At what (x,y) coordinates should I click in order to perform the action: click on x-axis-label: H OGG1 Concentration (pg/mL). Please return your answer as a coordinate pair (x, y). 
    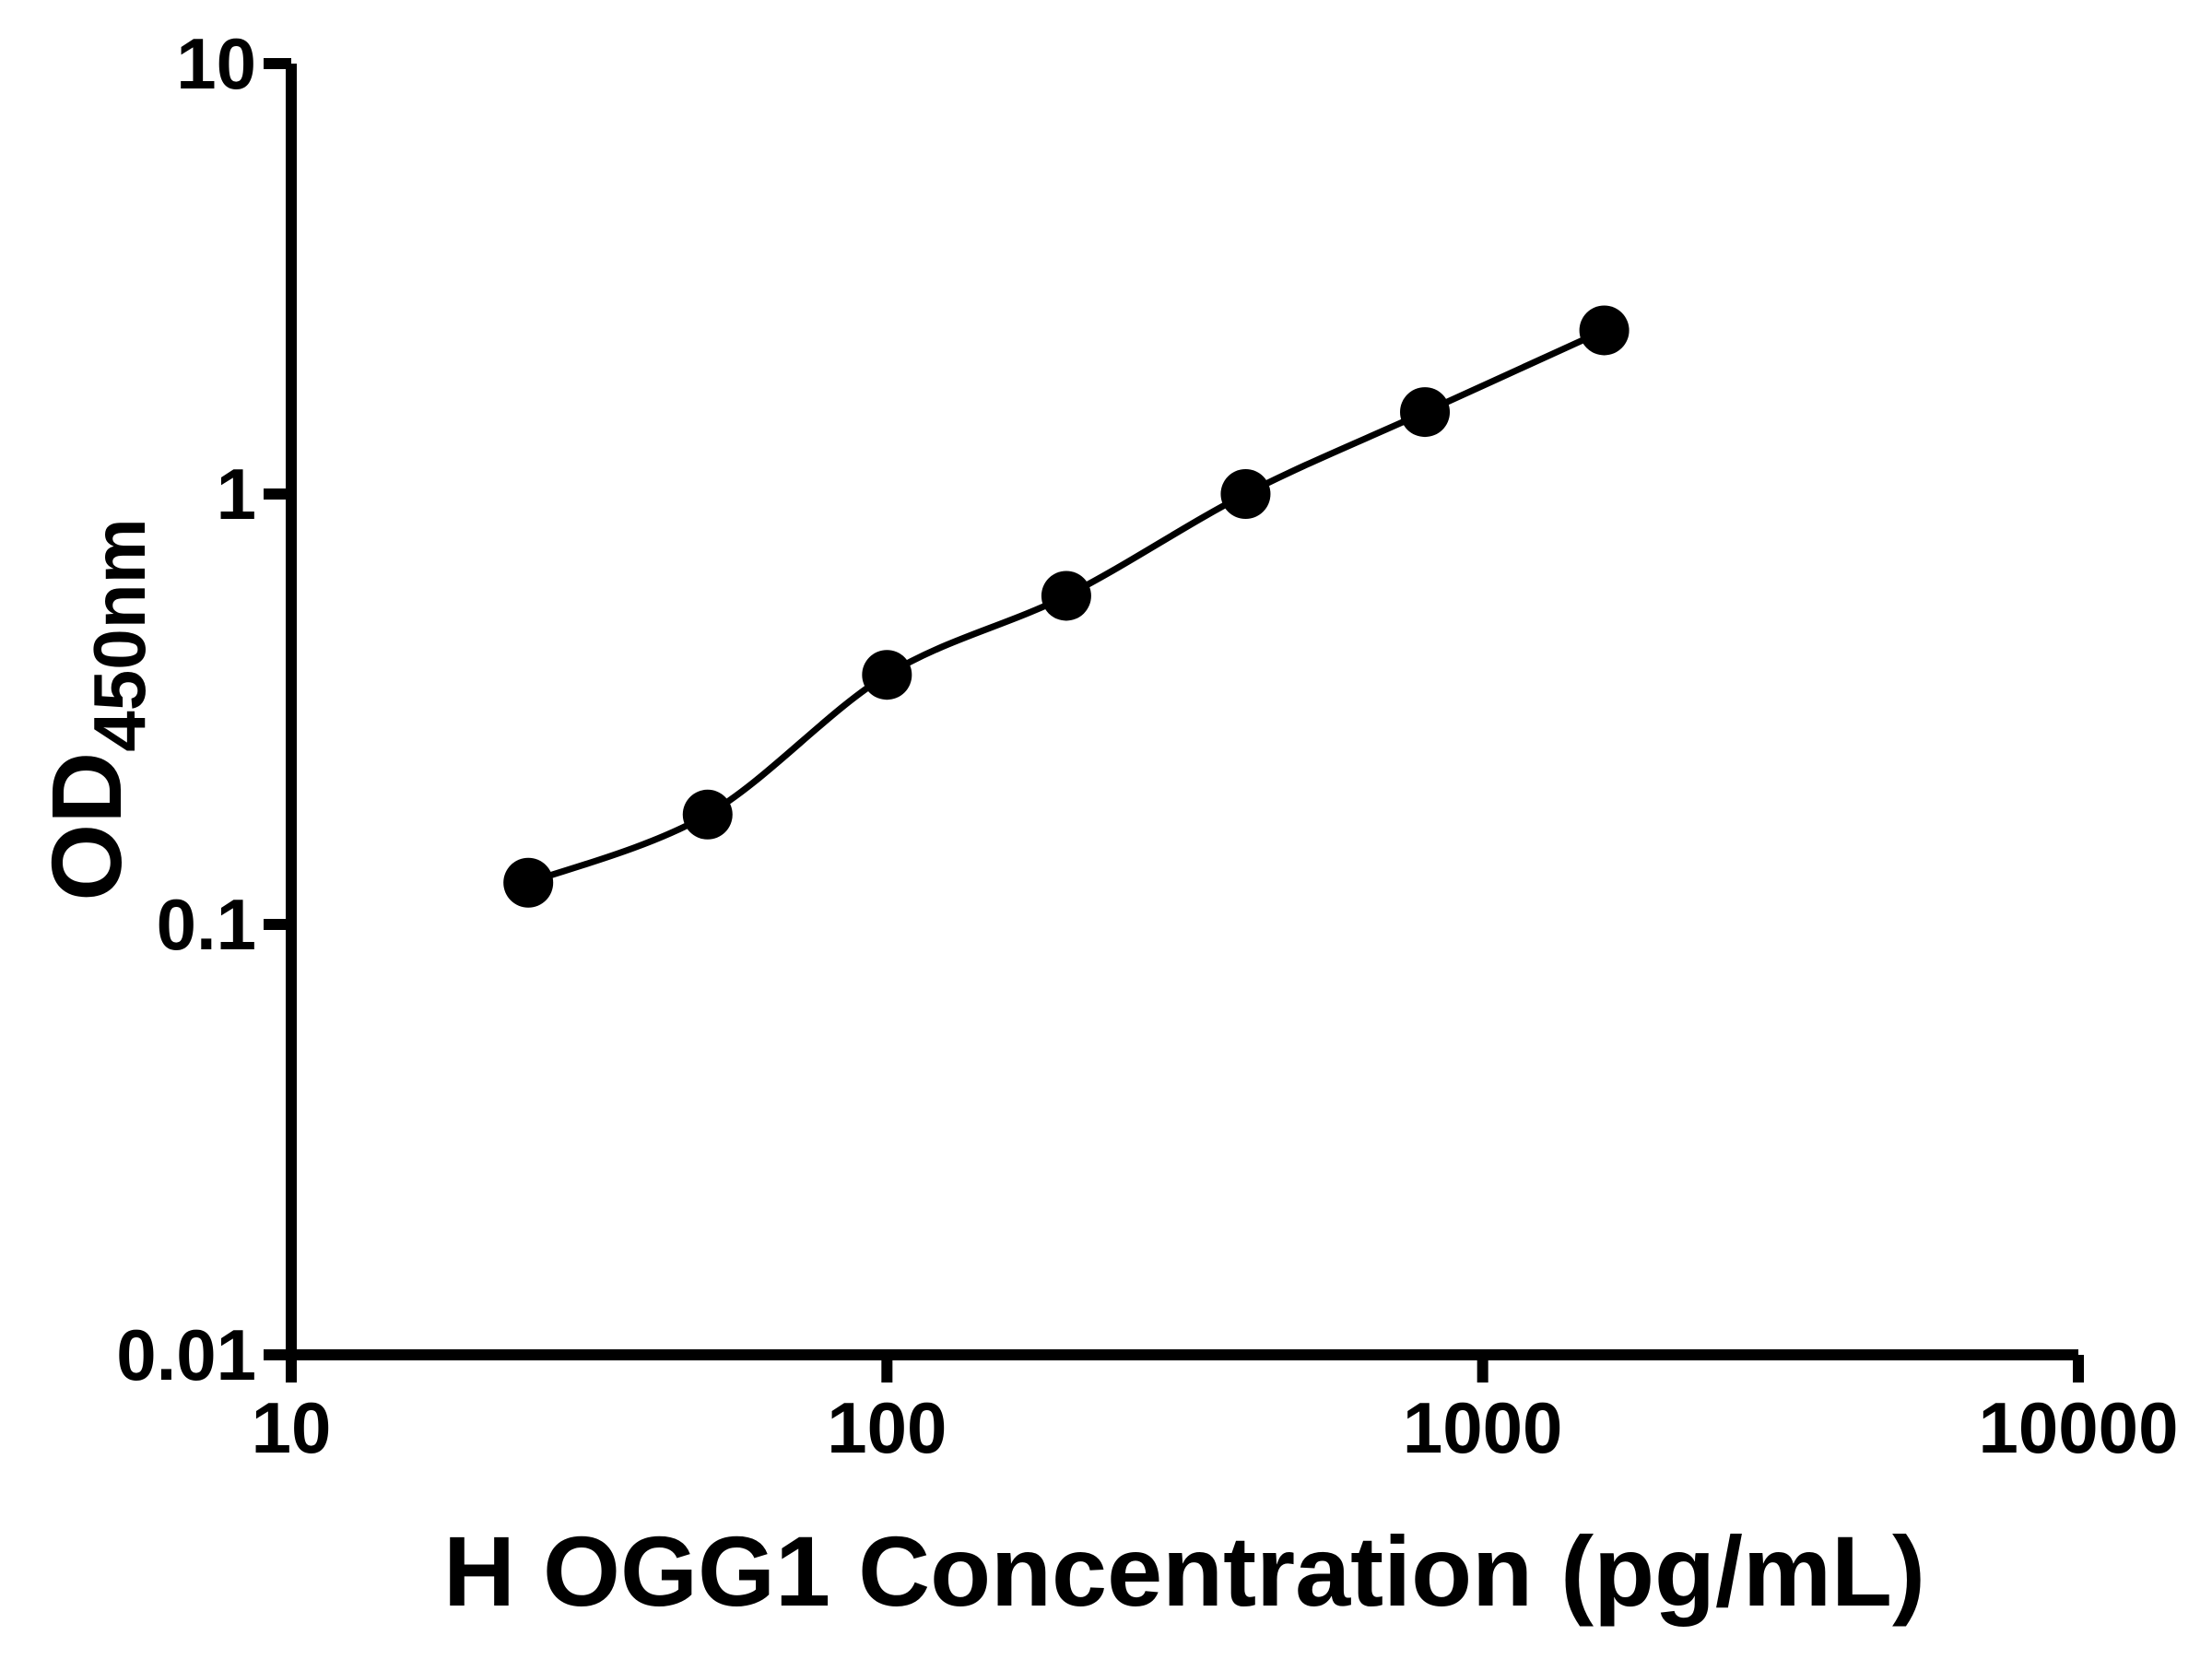
    Looking at the image, I should click on (1184, 1571).